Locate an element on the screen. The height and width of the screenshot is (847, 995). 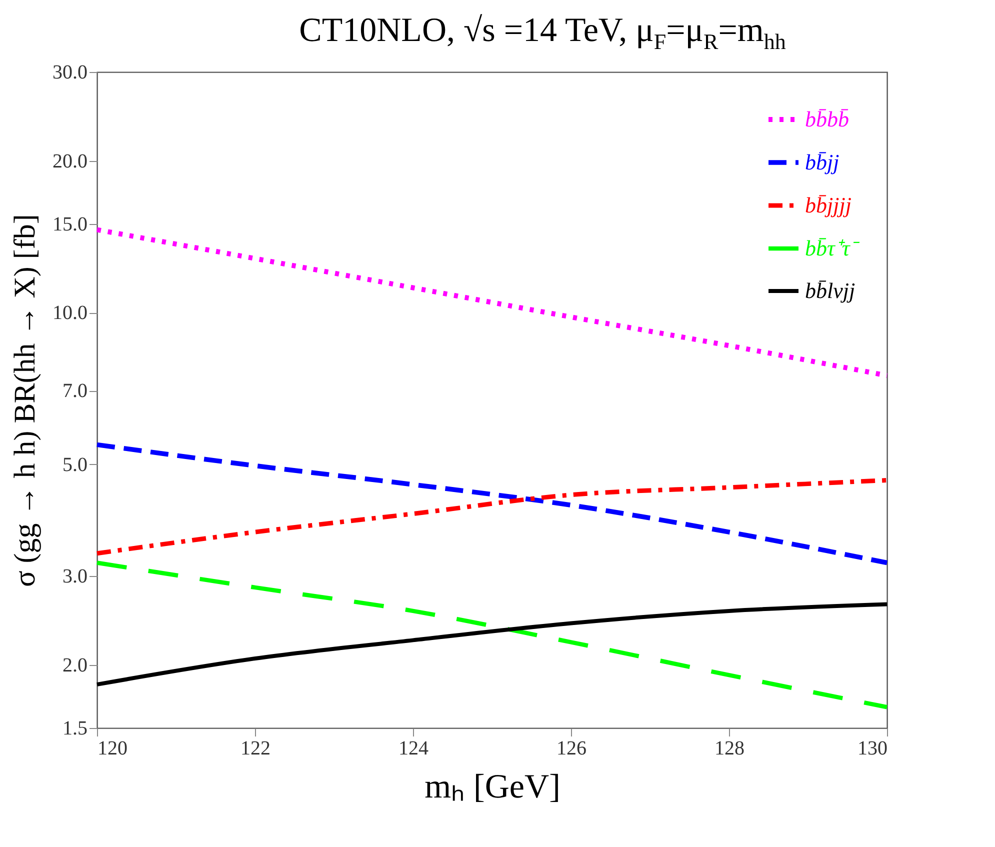
x-tick-label: 122 is located at coordinates (255, 749).